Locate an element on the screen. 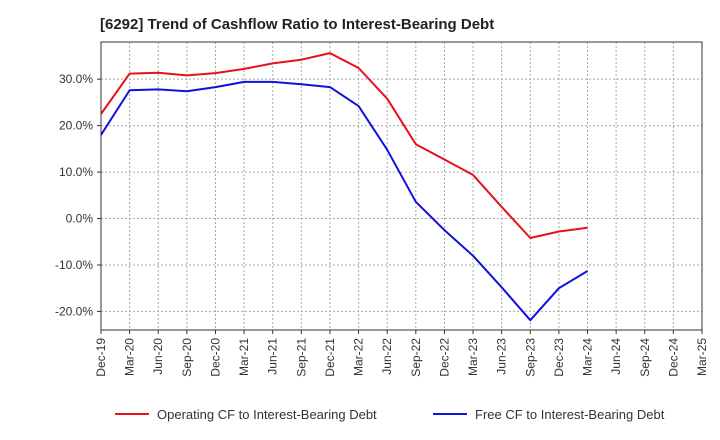 Image resolution: width=720 pixels, height=440 pixels. x-tick-label: Sep-20 is located at coordinates (187, 357).